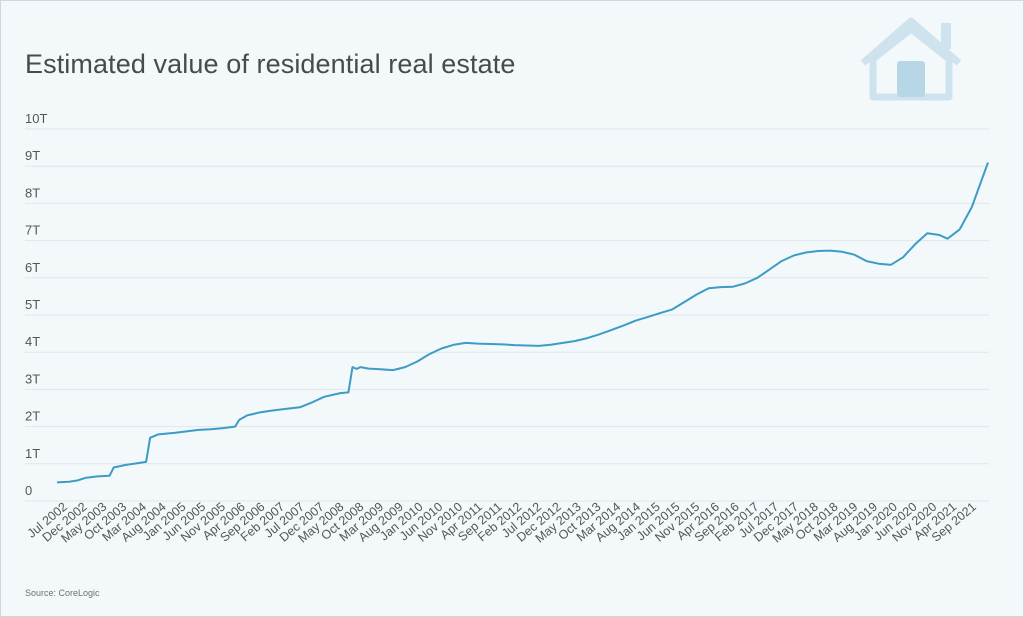 This screenshot has height=617, width=1024. I want to click on y-tick-label: 9T, so click(32, 155).